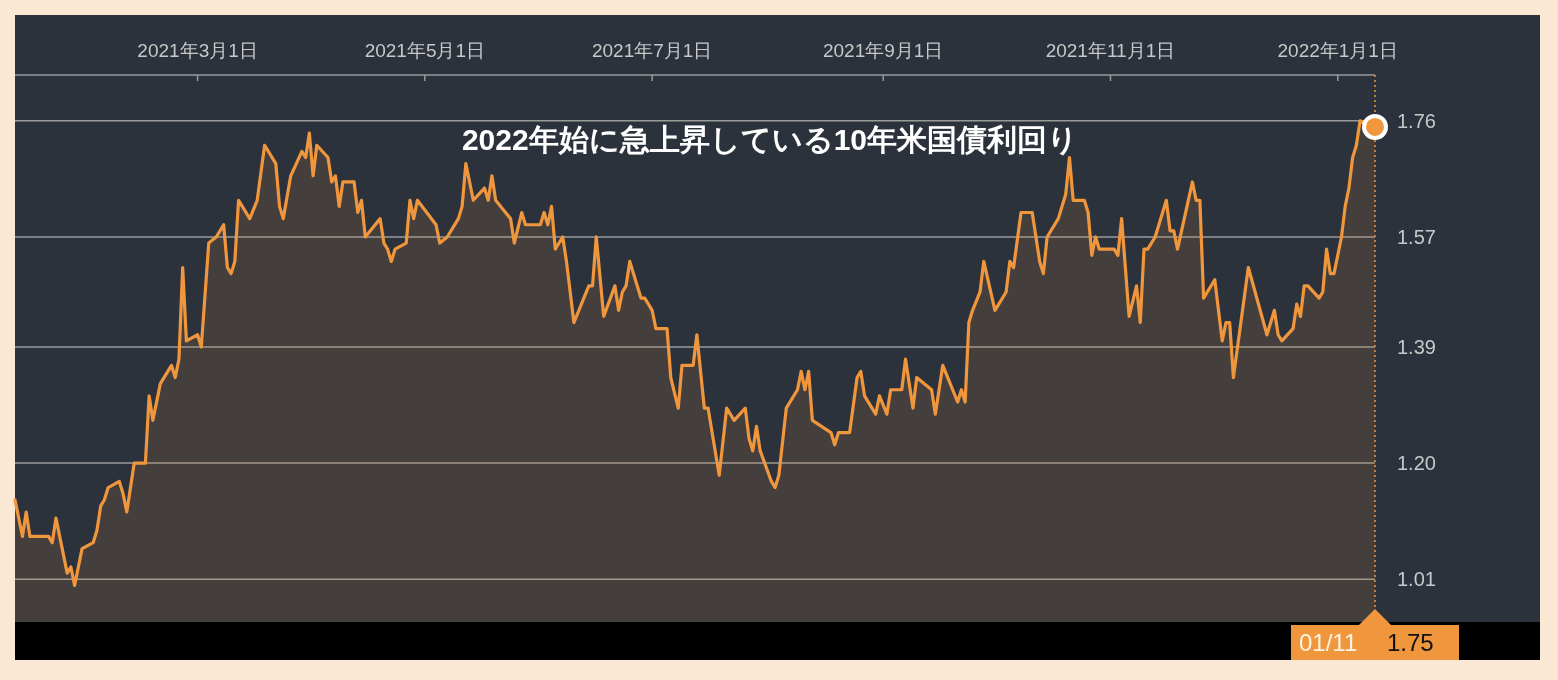 Image resolution: width=1558 pixels, height=680 pixels. I want to click on x-tick-label: 2021年9月1日, so click(883, 50).